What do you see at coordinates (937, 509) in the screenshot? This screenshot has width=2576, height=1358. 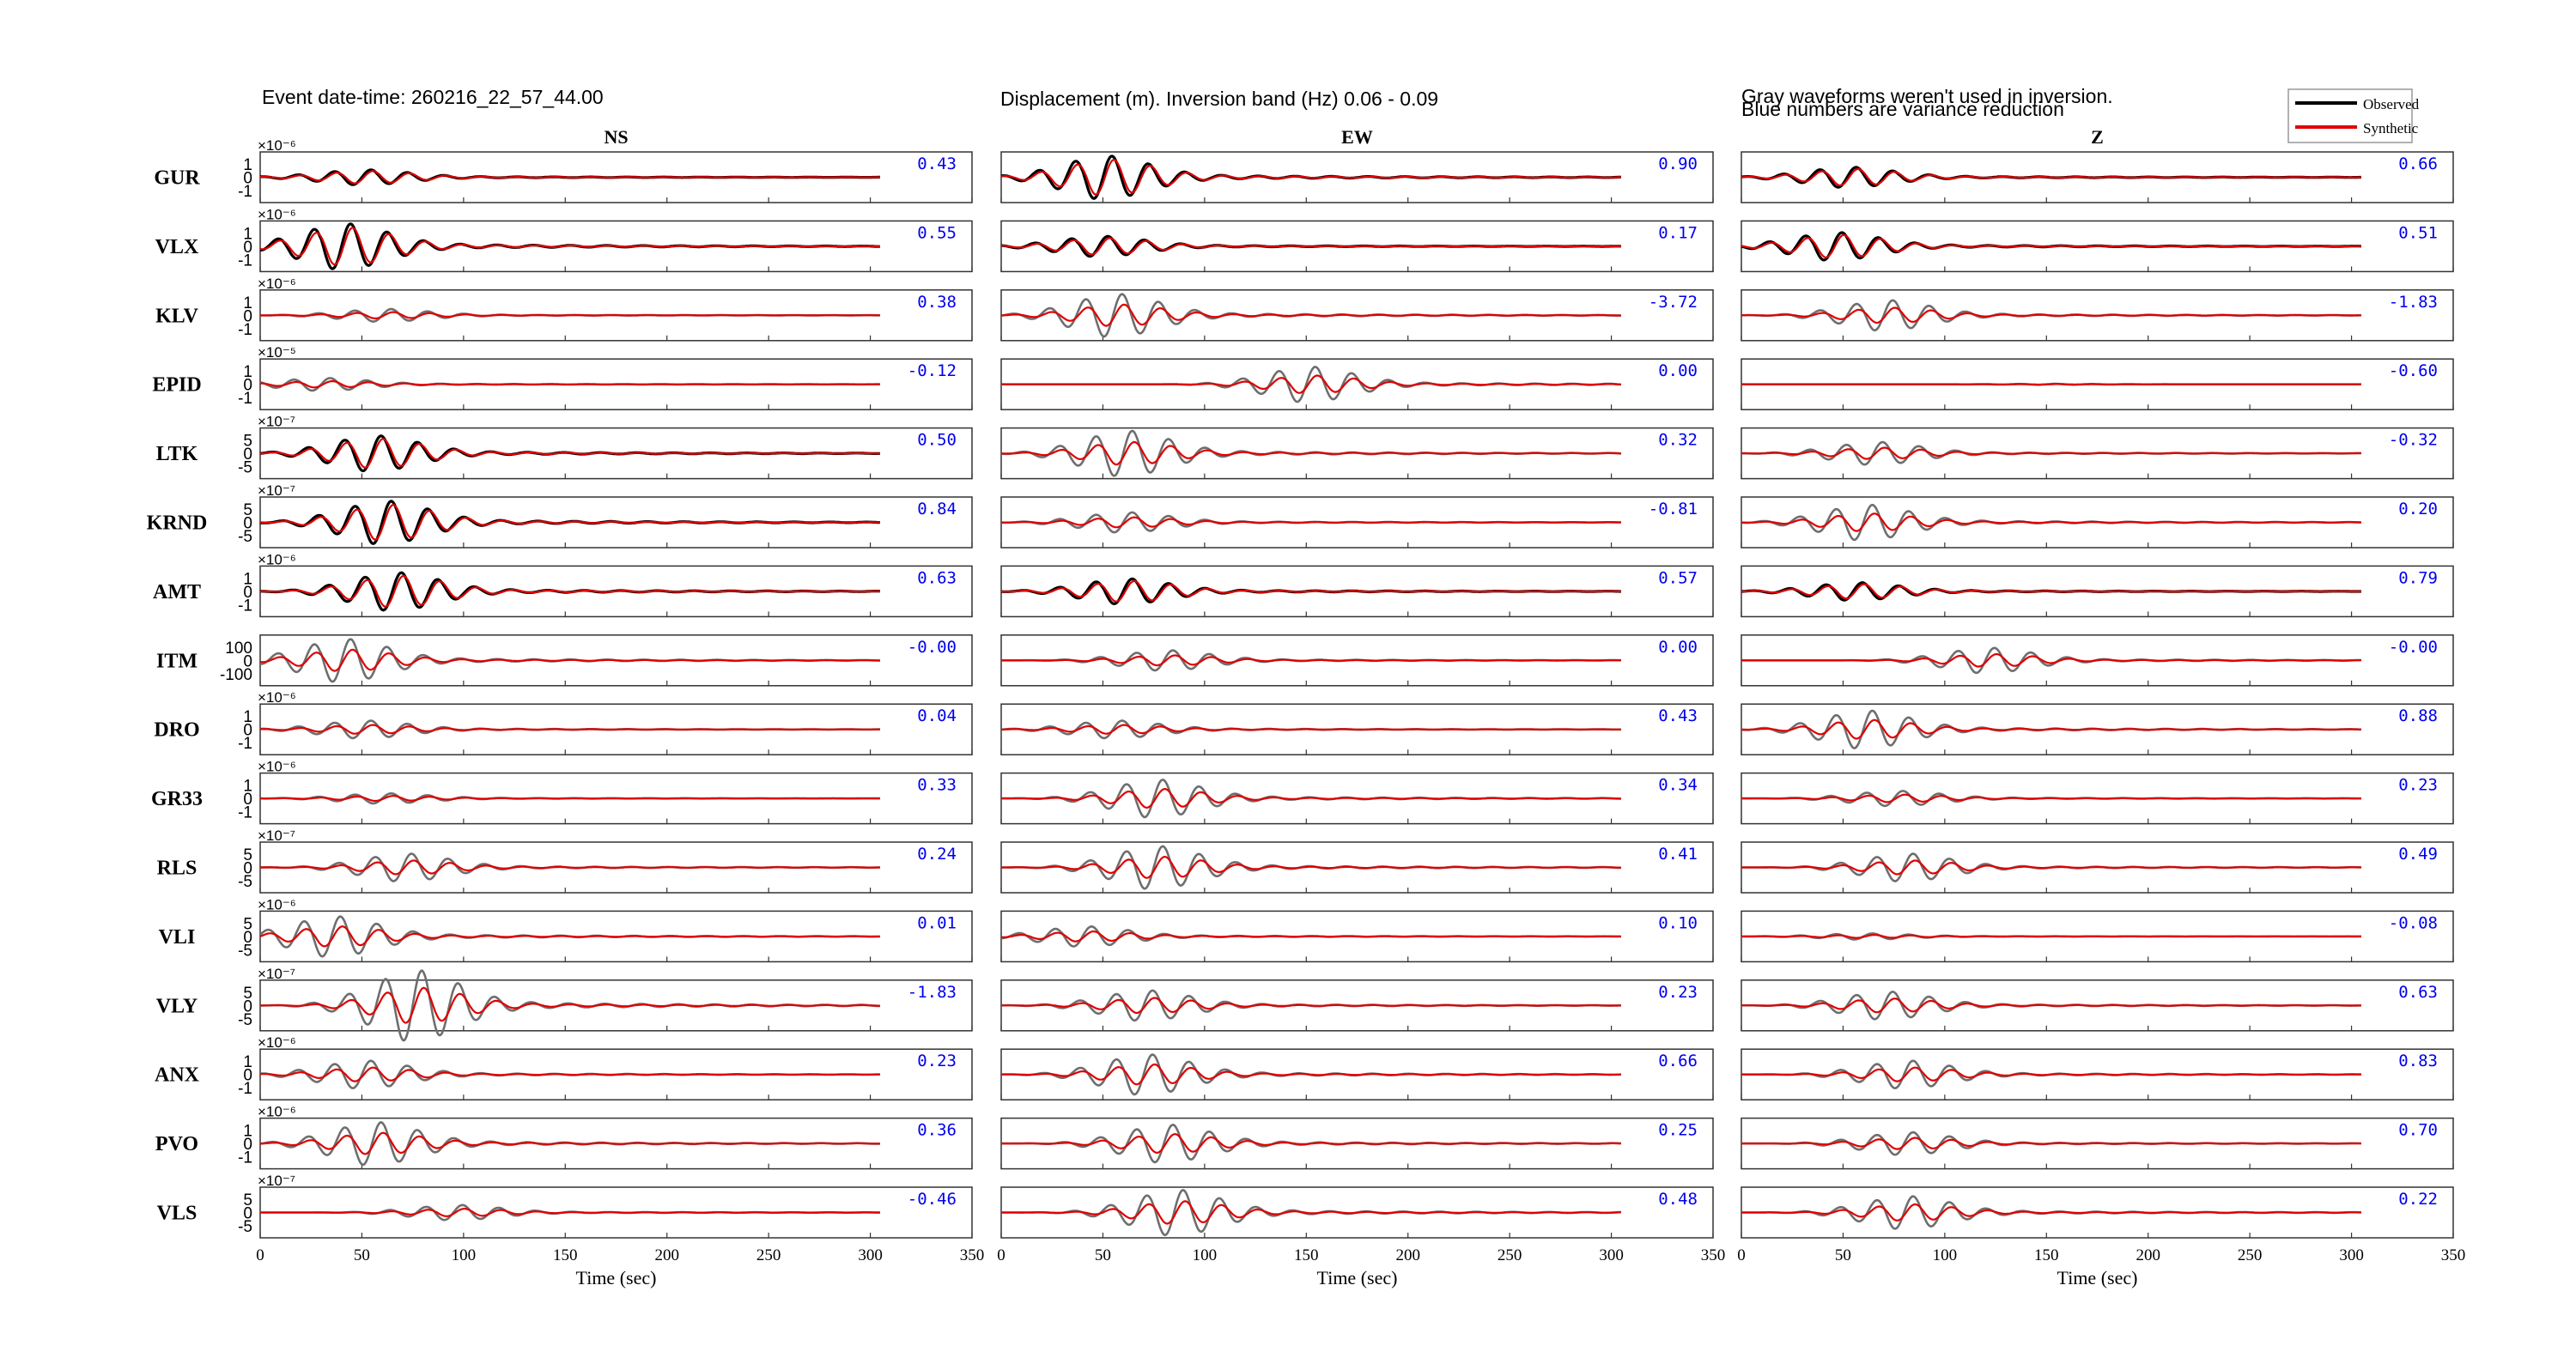 I see `variance-reduction-value: 0.84` at bounding box center [937, 509].